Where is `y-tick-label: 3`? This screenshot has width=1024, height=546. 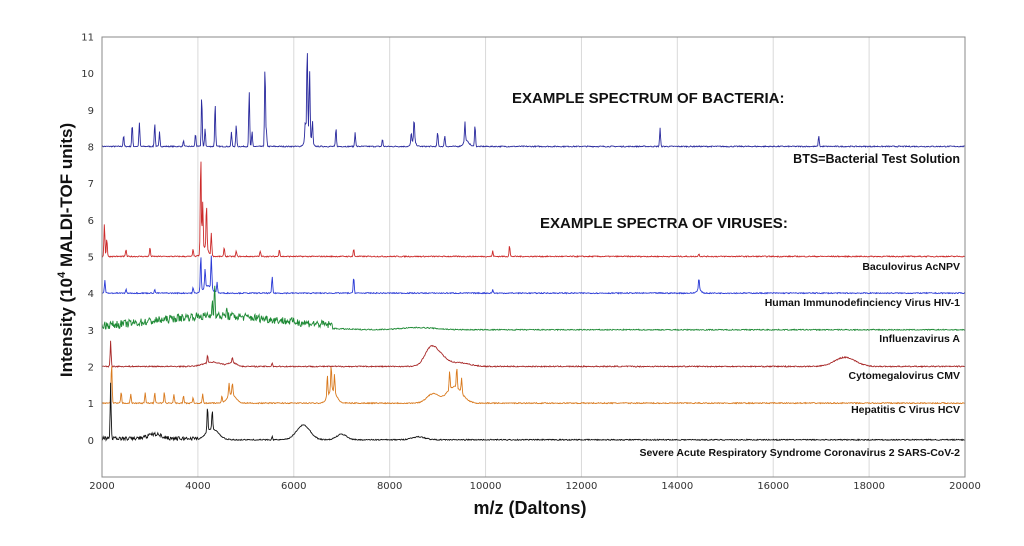
y-tick-label: 3 is located at coordinates (91, 331).